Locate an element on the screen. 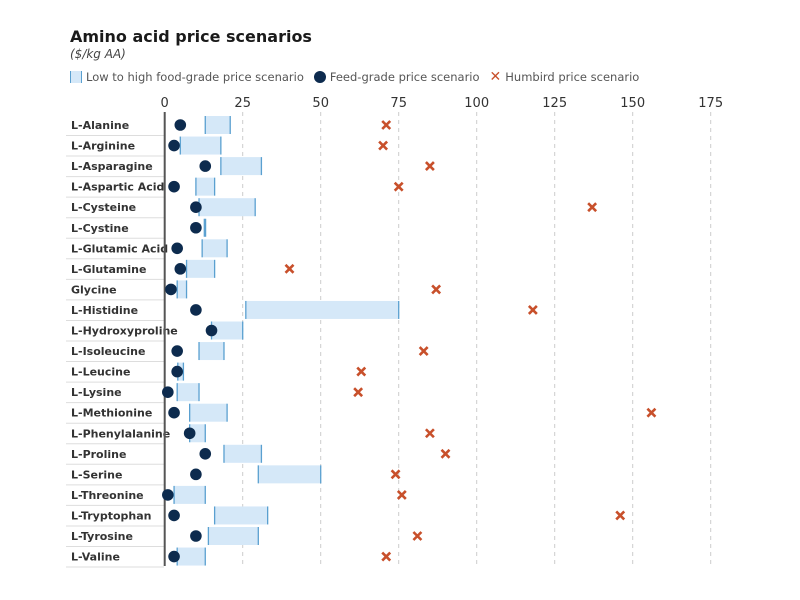 This screenshot has width=800, height=600. category-label: L-Cystine is located at coordinates (100, 228).